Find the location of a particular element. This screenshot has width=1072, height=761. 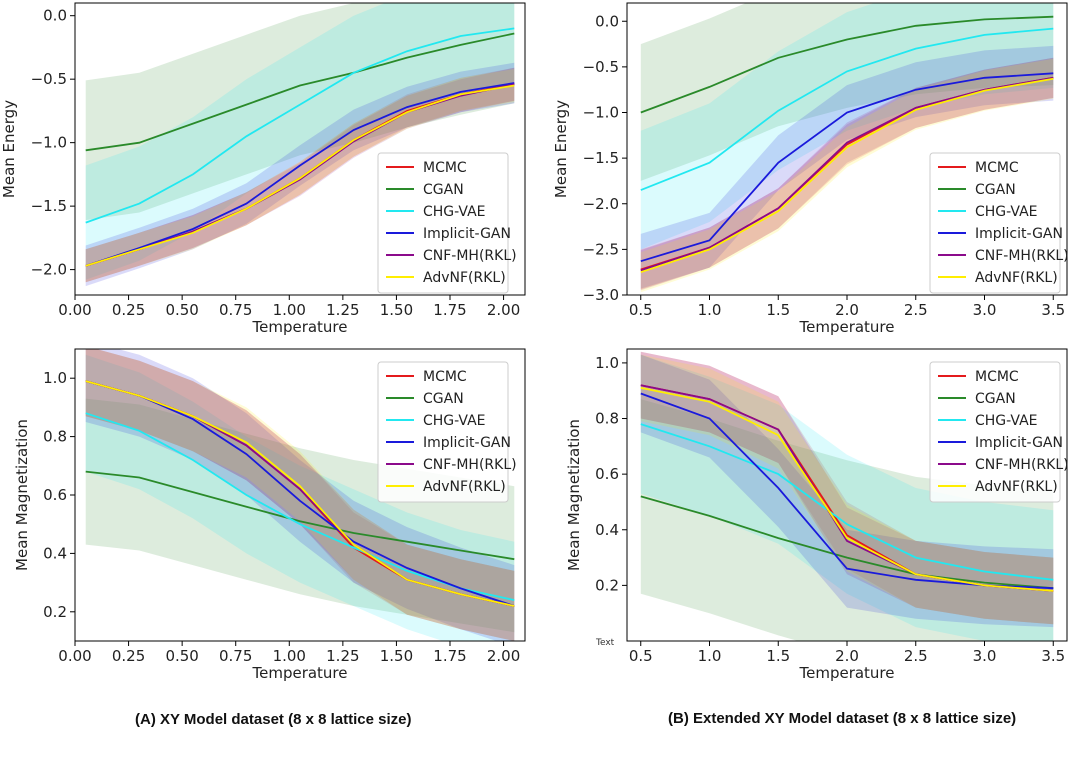

x-tick-label: 1.25 is located at coordinates (342, 656).